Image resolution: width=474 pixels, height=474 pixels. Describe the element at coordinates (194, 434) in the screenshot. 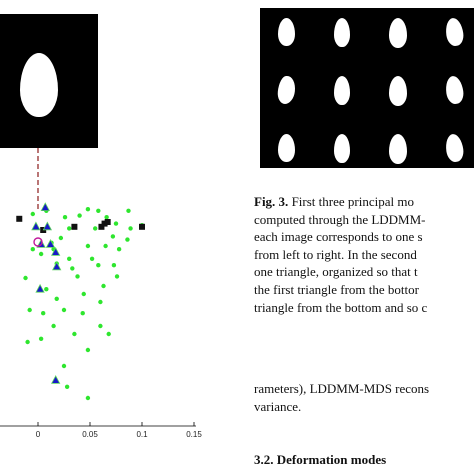

I see `x-tick-label: 0.15` at that location.